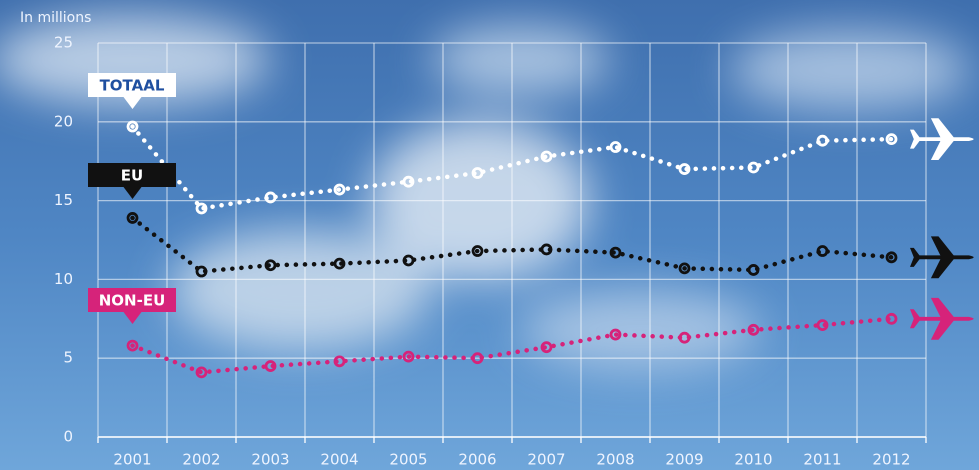 The image size is (979, 470). I want to click on y-tick-label: 15, so click(63, 200).